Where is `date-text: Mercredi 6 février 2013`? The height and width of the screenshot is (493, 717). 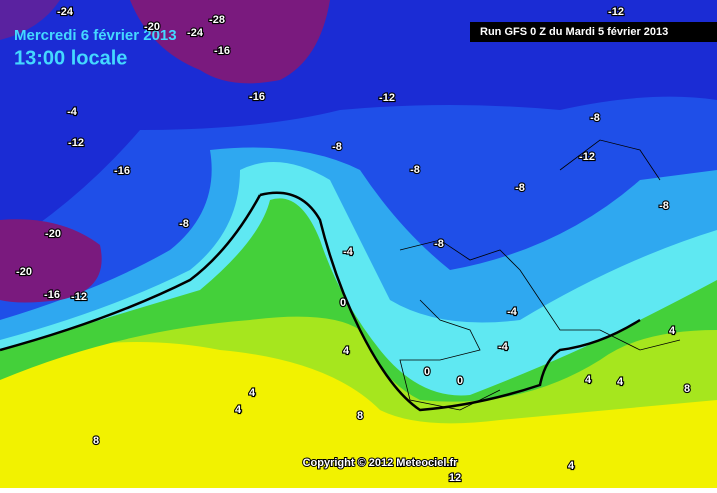 date-text: Mercredi 6 février 2013 is located at coordinates (95, 35).